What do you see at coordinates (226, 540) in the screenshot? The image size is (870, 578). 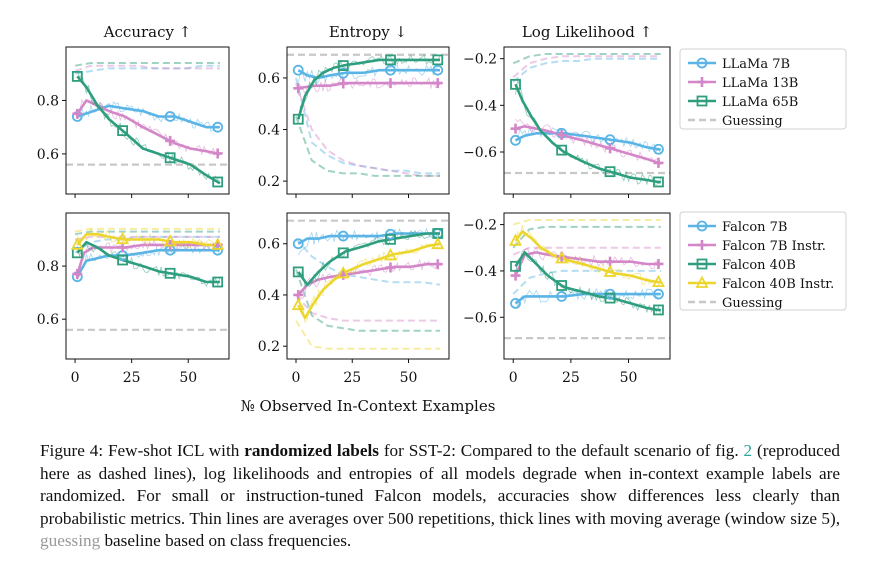 I see `caption-text: baseline based on class frequencies.` at bounding box center [226, 540].